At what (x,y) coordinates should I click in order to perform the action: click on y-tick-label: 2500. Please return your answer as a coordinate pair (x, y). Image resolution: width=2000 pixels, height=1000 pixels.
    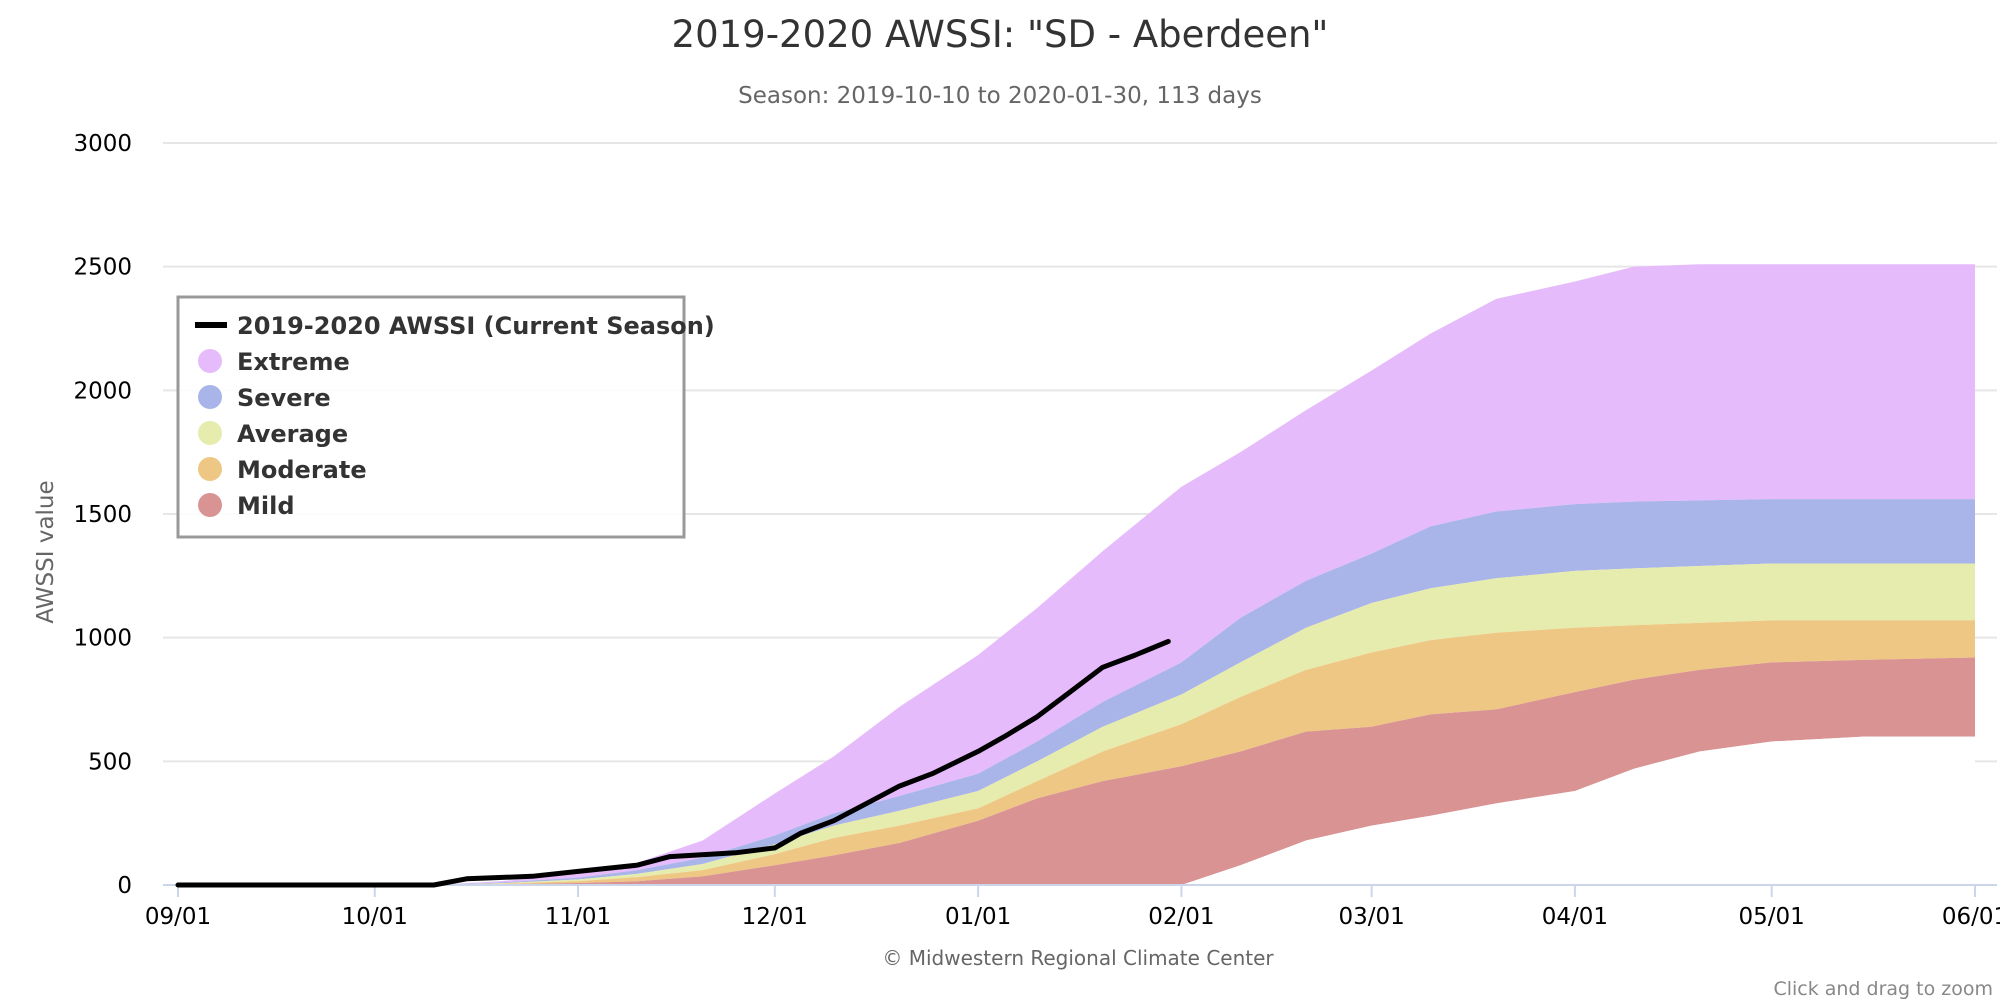
    Looking at the image, I should click on (102, 268).